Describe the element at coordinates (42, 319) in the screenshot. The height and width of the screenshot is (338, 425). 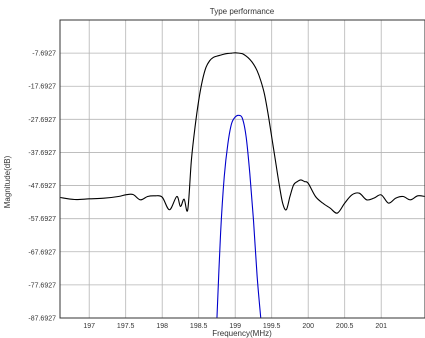
I see `y-tick-label: -87.6927` at that location.